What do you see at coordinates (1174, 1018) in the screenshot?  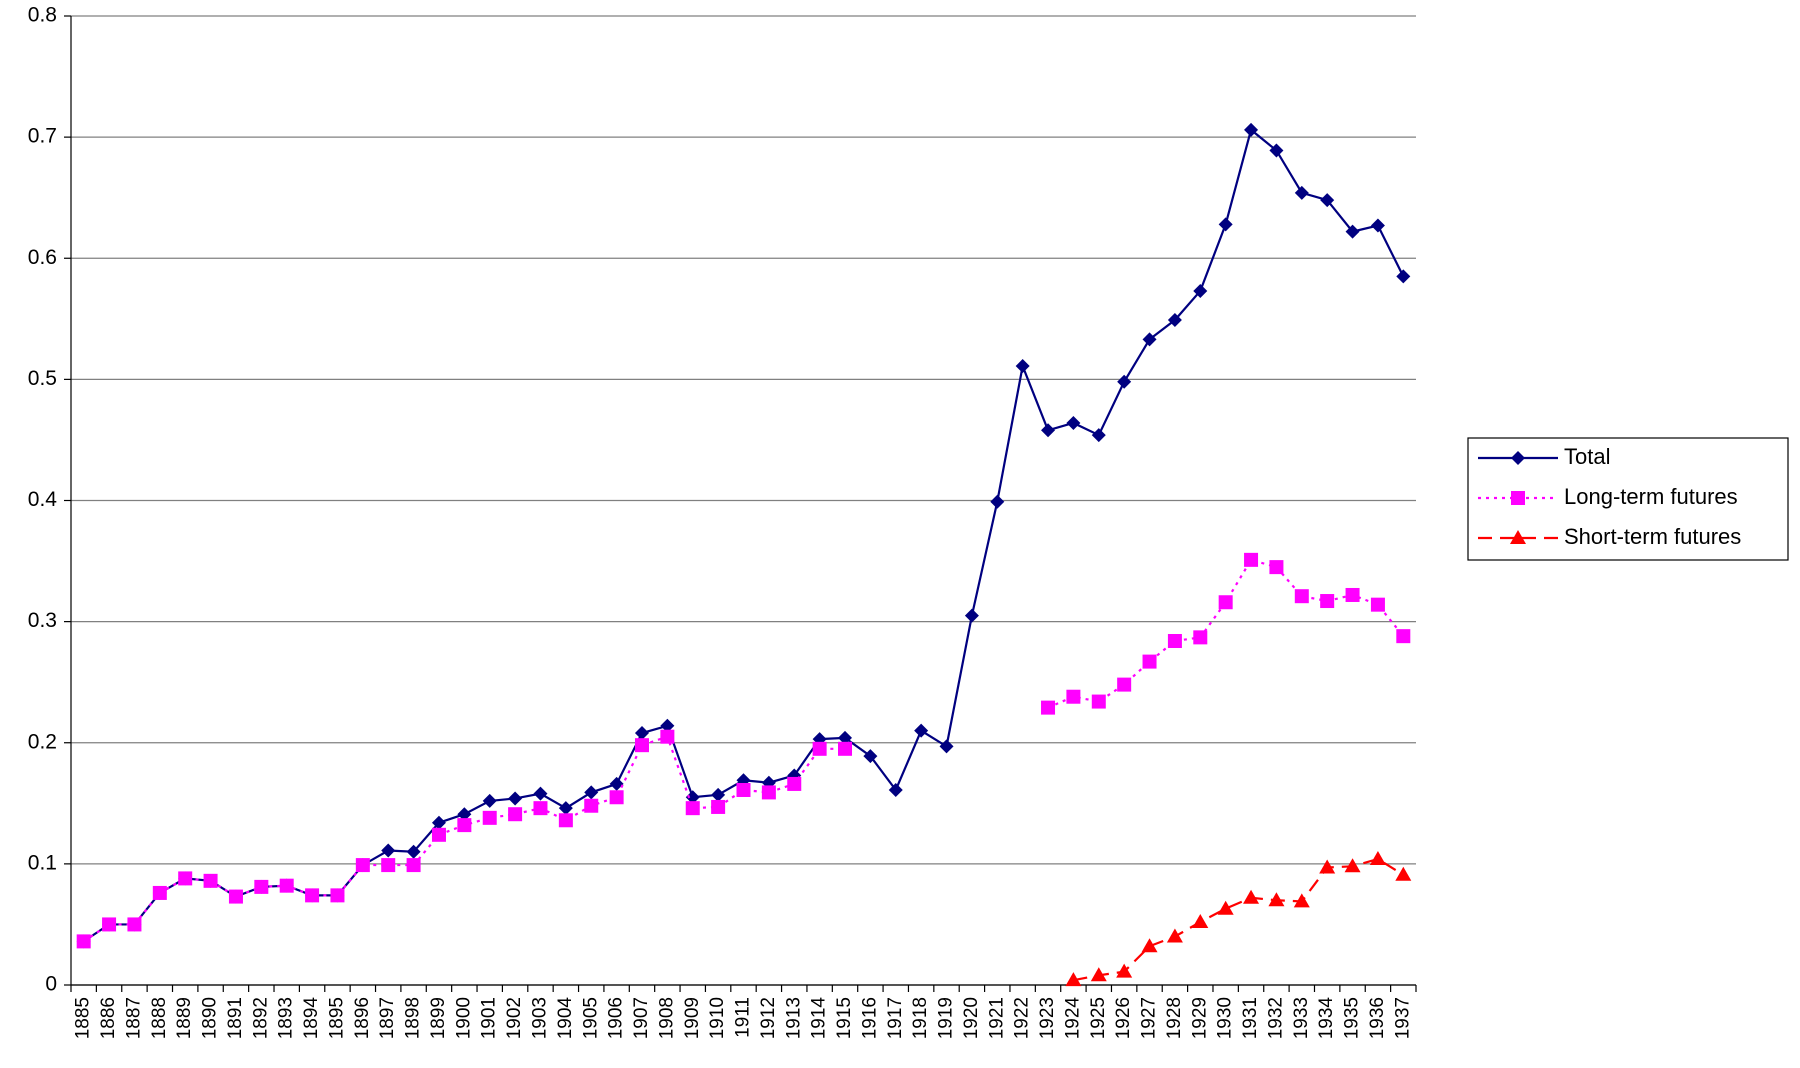 I see `x-tick-label: 1928` at bounding box center [1174, 1018].